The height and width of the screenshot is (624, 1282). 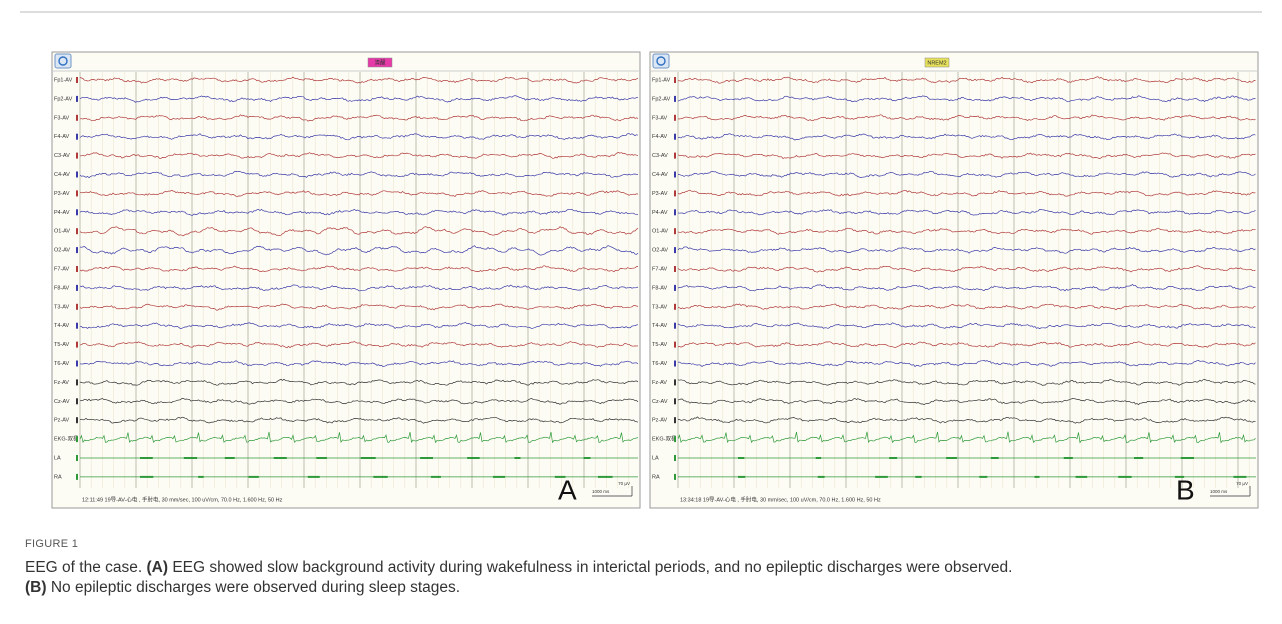 I want to click on channel-label: Pz-AV, so click(x=62, y=421).